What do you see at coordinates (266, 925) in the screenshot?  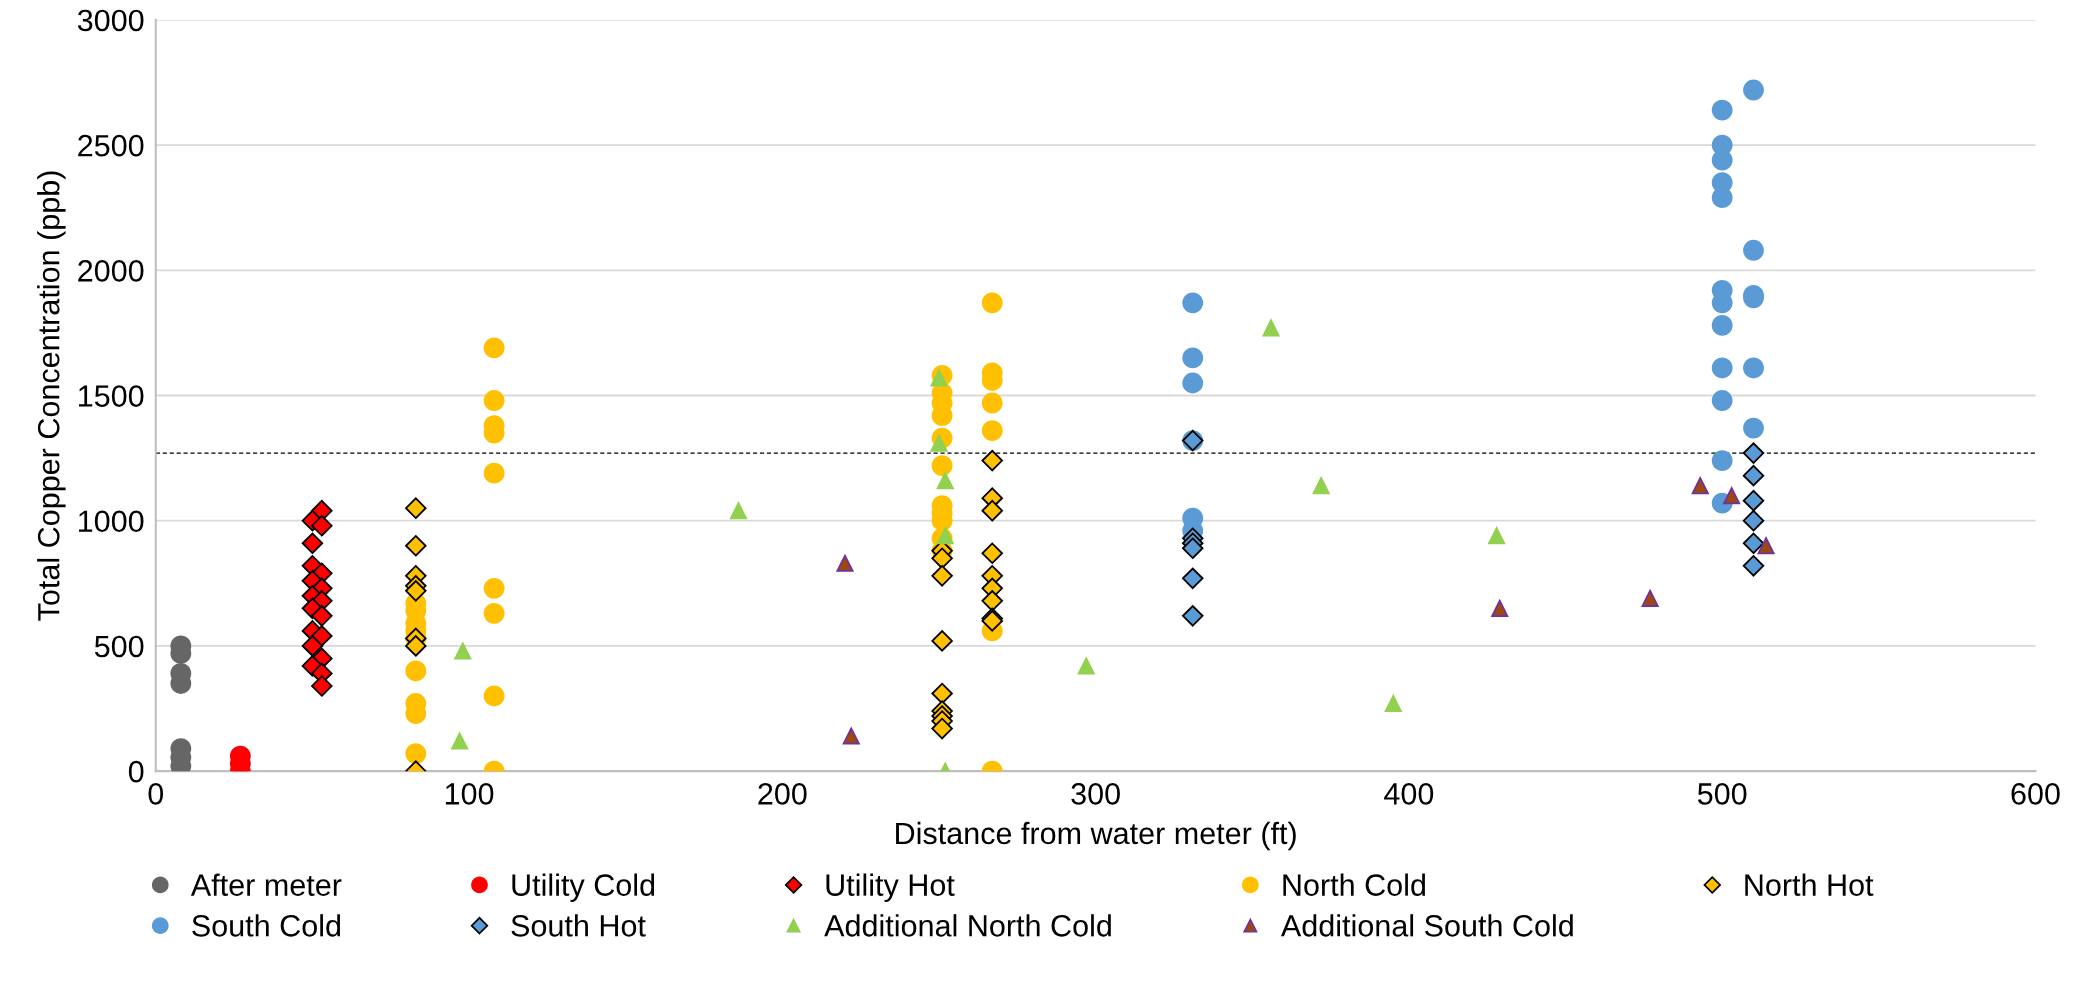 I see `legend-label: South Cold` at bounding box center [266, 925].